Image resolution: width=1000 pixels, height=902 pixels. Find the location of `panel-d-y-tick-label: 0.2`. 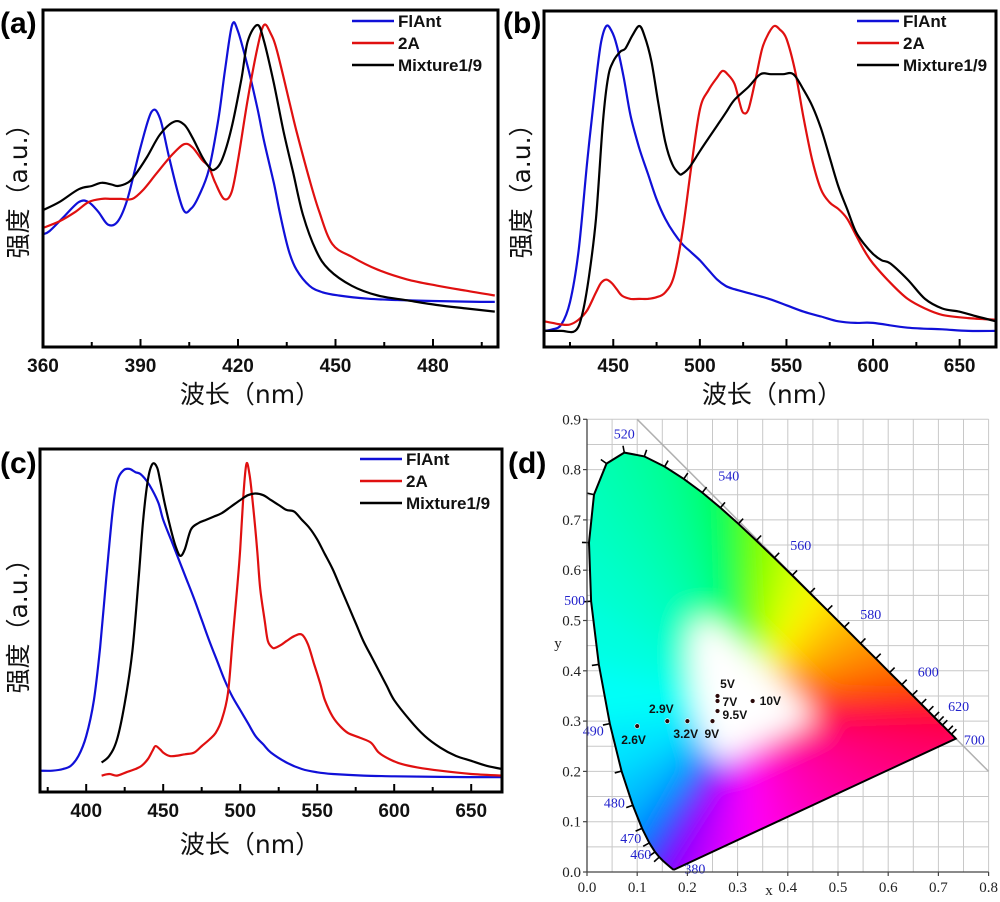

panel-d-y-tick-label: 0.2 is located at coordinates (571, 772).